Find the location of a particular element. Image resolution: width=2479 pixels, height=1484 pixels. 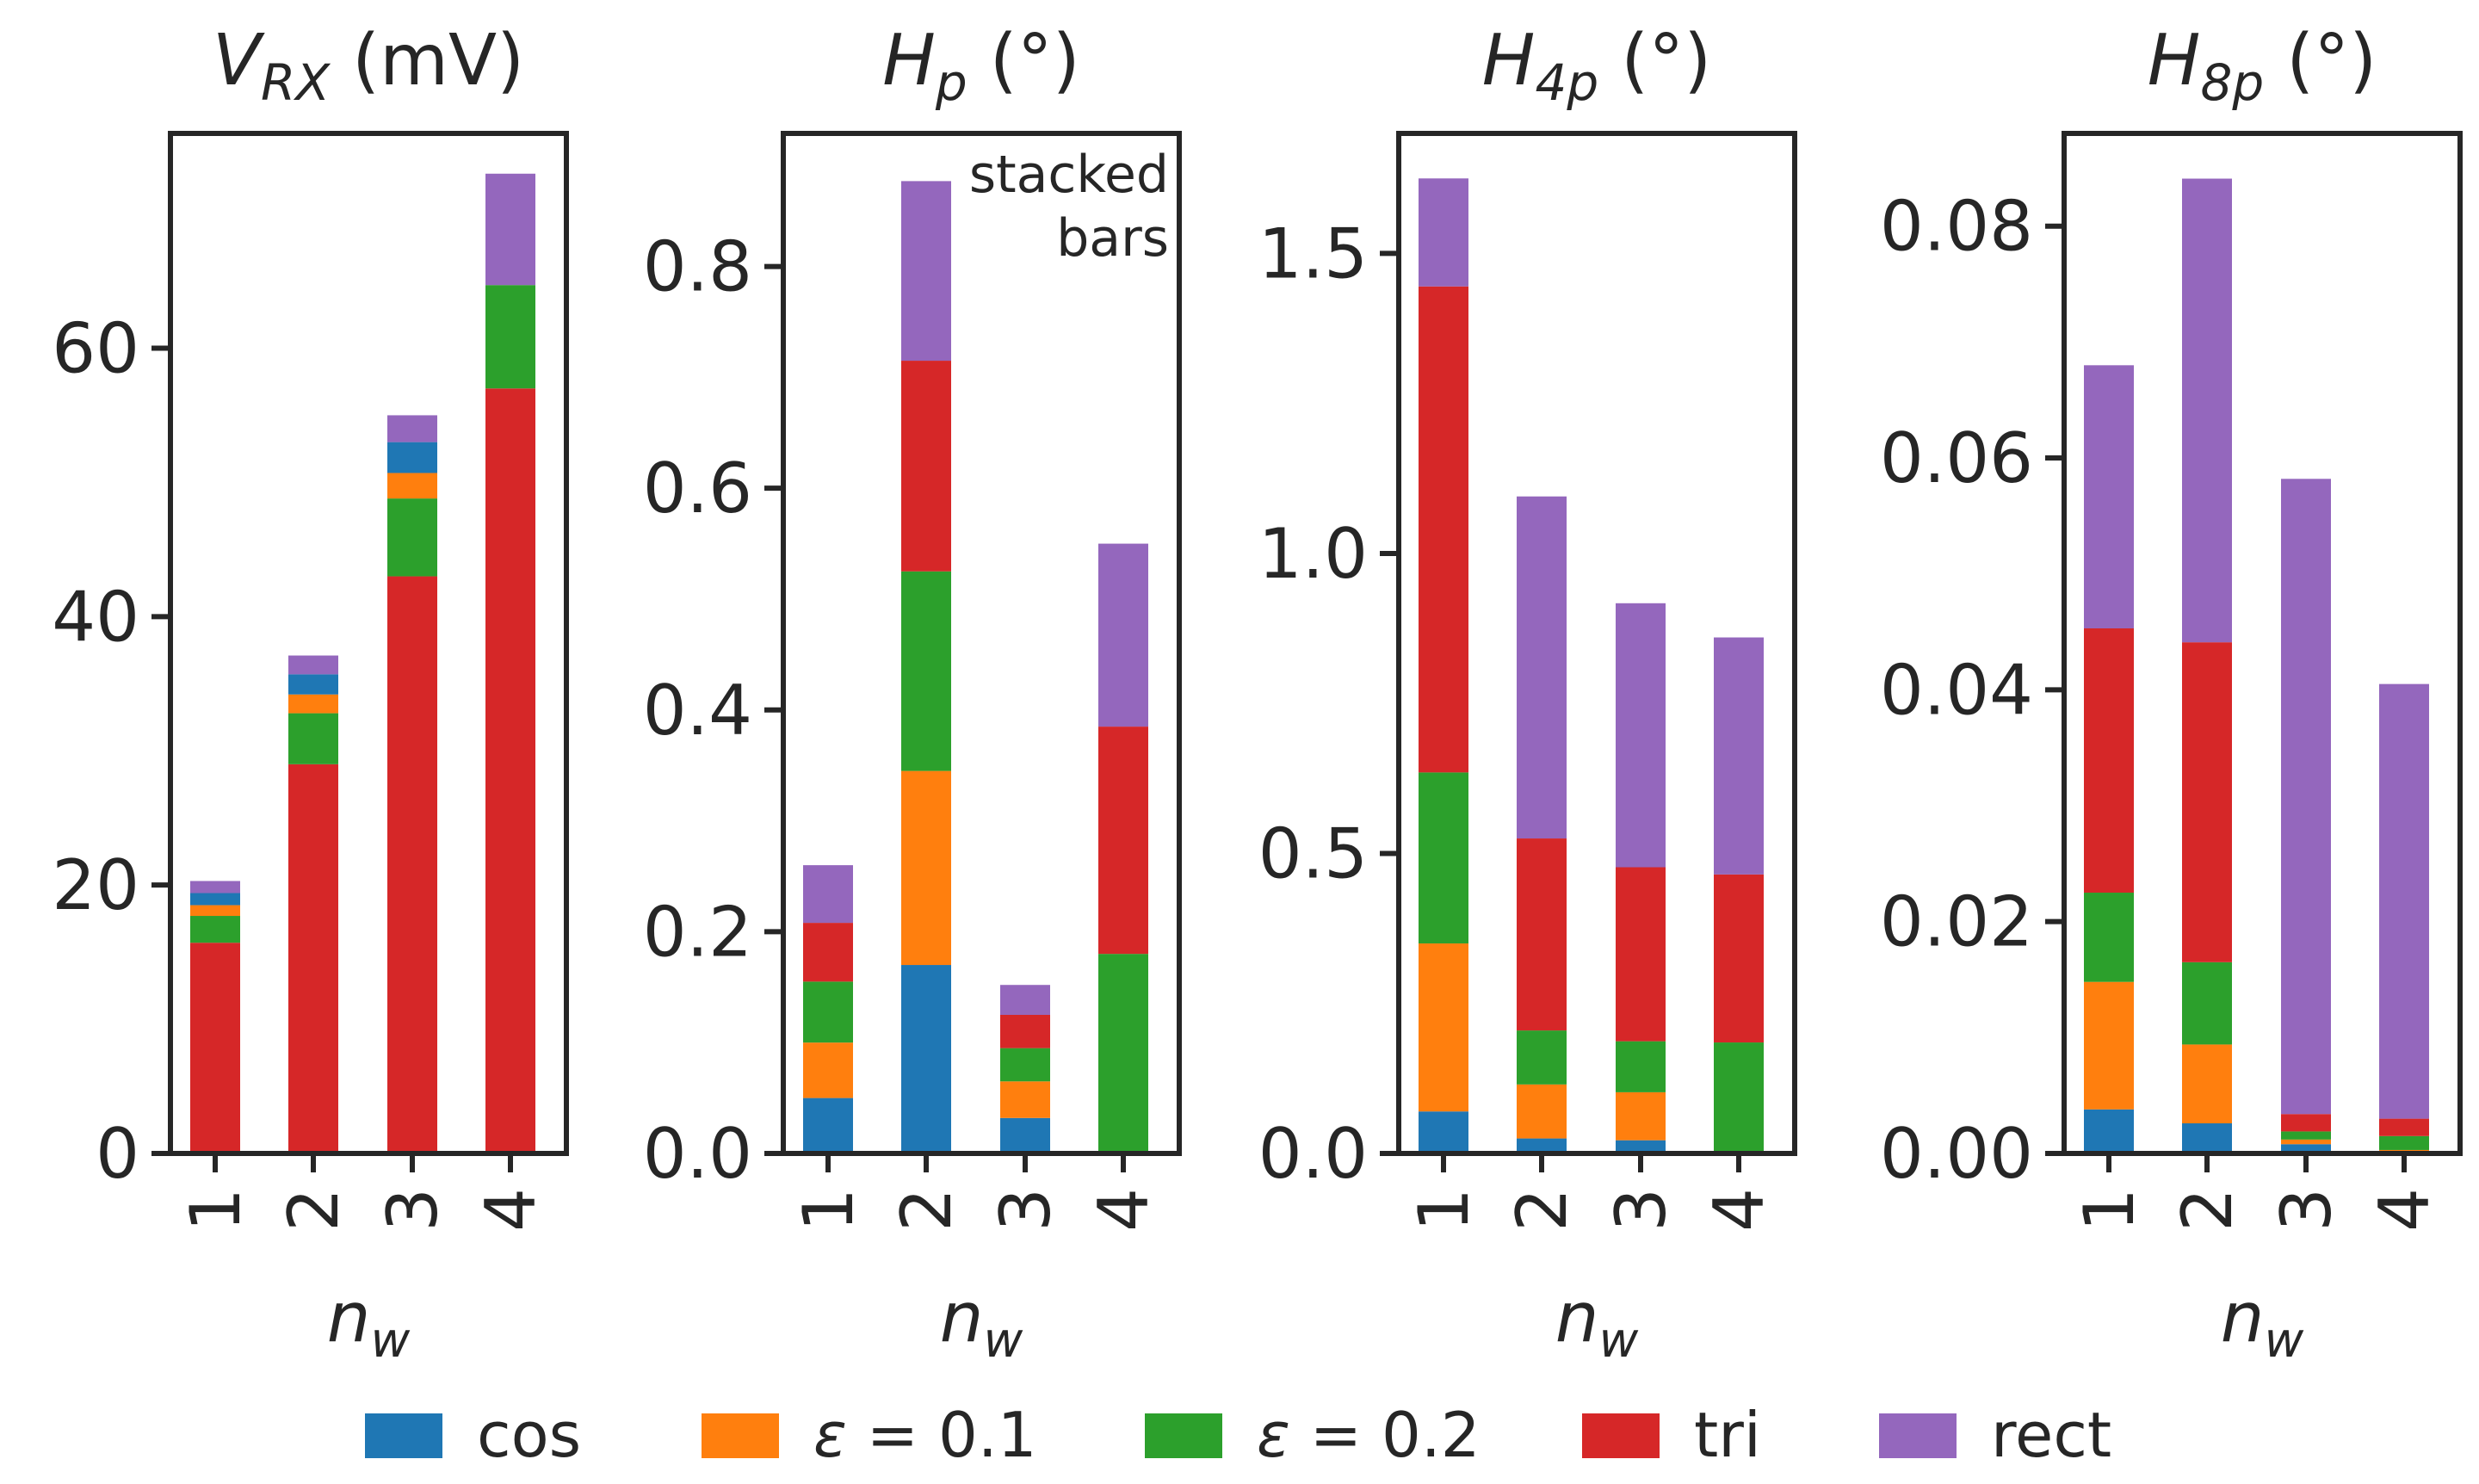

legend-swatch-rect is located at coordinates (1918, 1435).